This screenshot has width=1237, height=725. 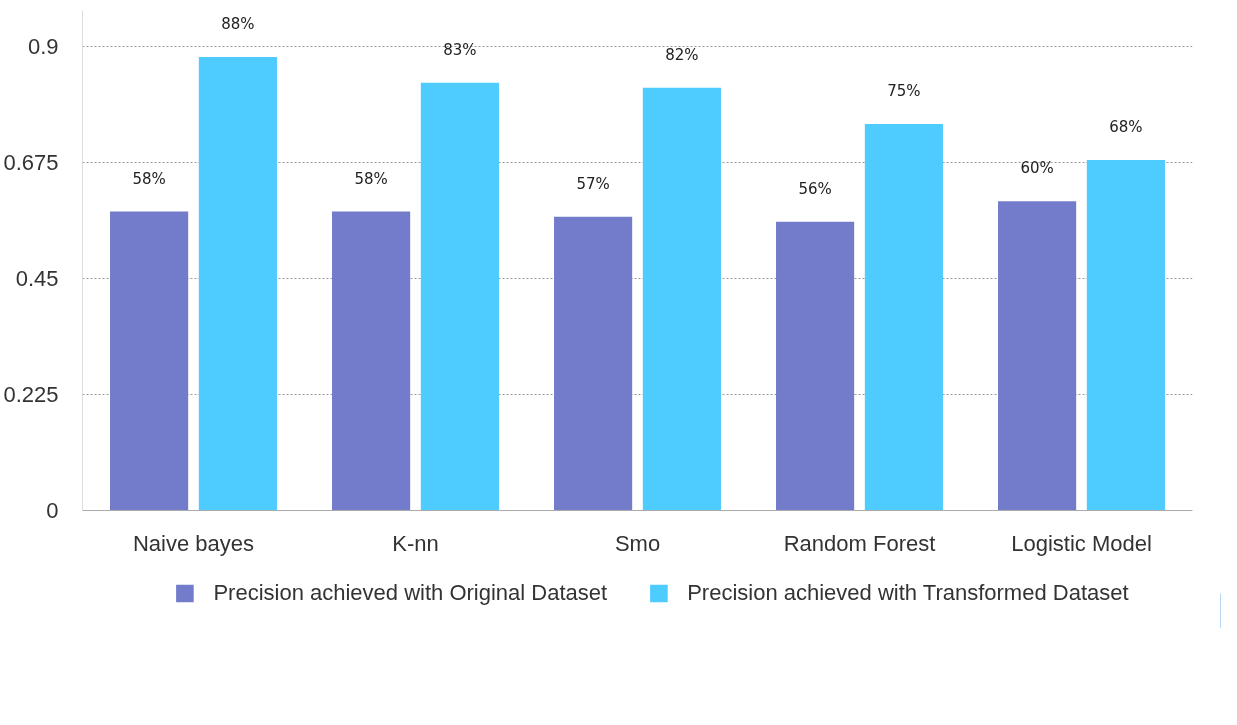 I want to click on data-label: 56%, so click(x=815, y=188).